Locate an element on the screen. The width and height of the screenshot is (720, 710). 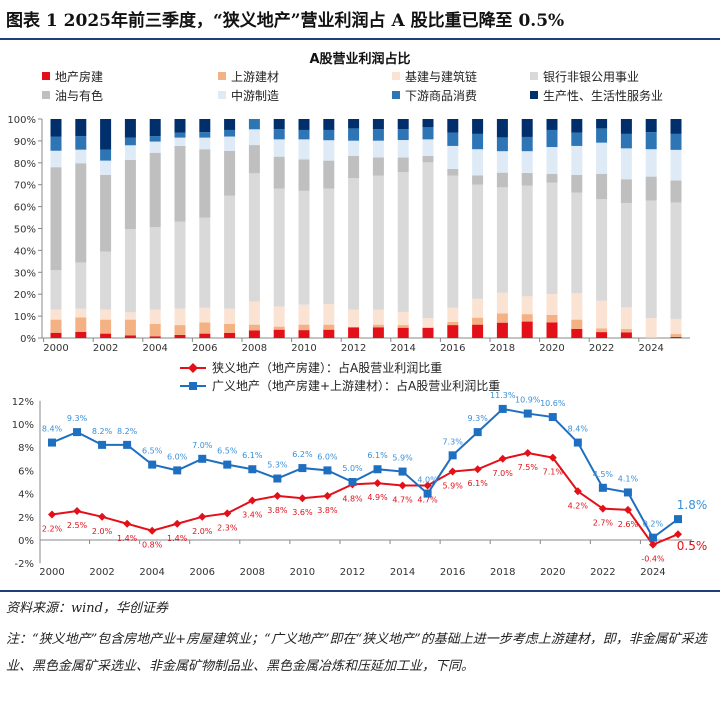
data-label: 7.0% is located at coordinates (202, 445).